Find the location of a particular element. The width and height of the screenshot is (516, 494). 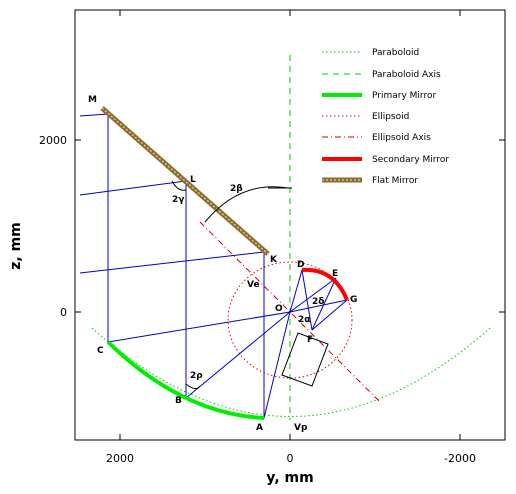

label-point-e: E is located at coordinates (335, 274).